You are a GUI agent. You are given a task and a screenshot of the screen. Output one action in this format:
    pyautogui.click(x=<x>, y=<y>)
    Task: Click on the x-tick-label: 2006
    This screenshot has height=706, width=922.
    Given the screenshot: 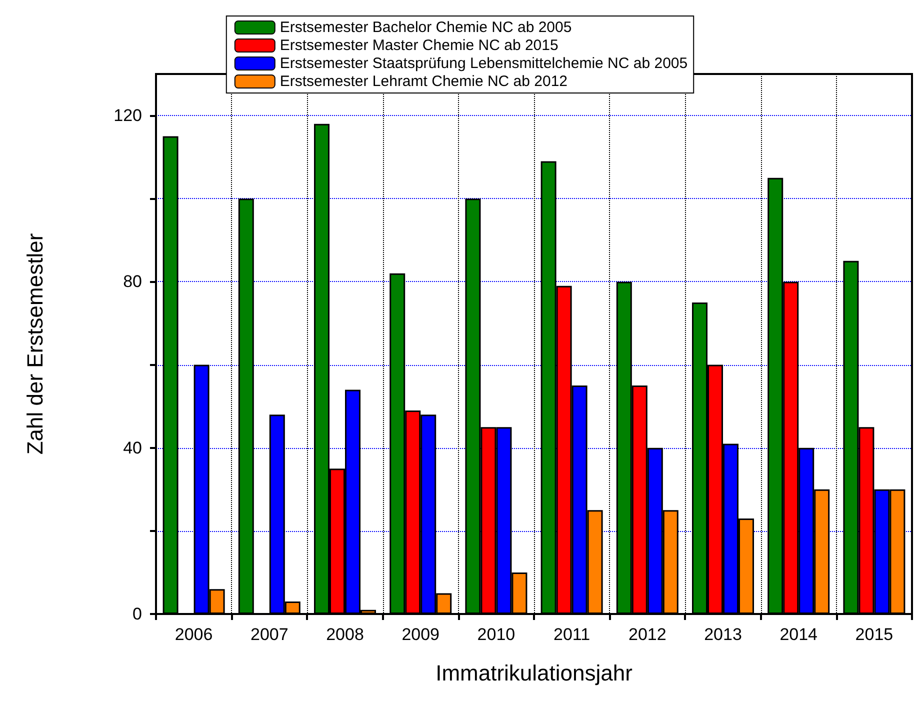 What is the action you would take?
    pyautogui.click(x=193, y=634)
    